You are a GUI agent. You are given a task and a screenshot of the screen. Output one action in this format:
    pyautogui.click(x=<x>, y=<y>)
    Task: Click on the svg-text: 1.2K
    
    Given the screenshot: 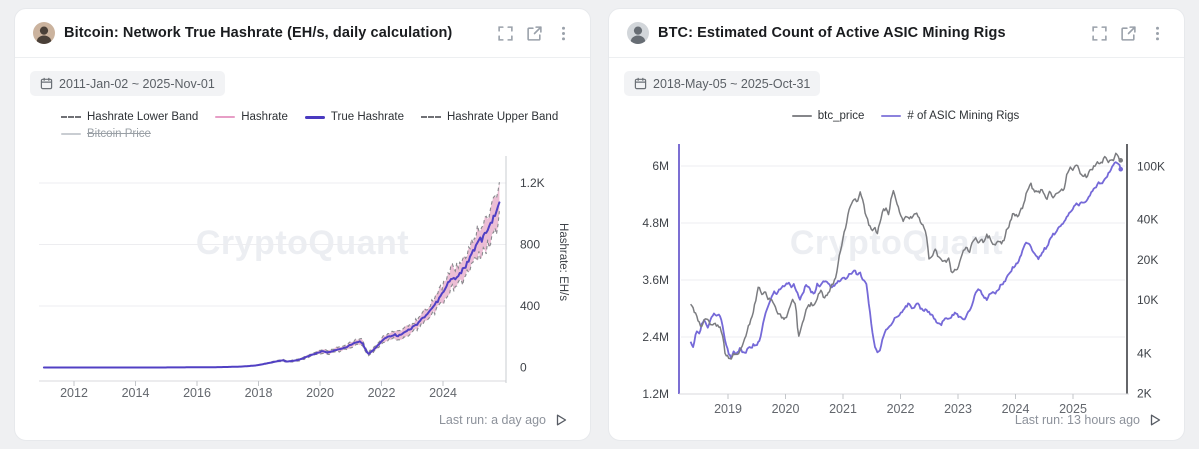 What is the action you would take?
    pyautogui.click(x=532, y=183)
    